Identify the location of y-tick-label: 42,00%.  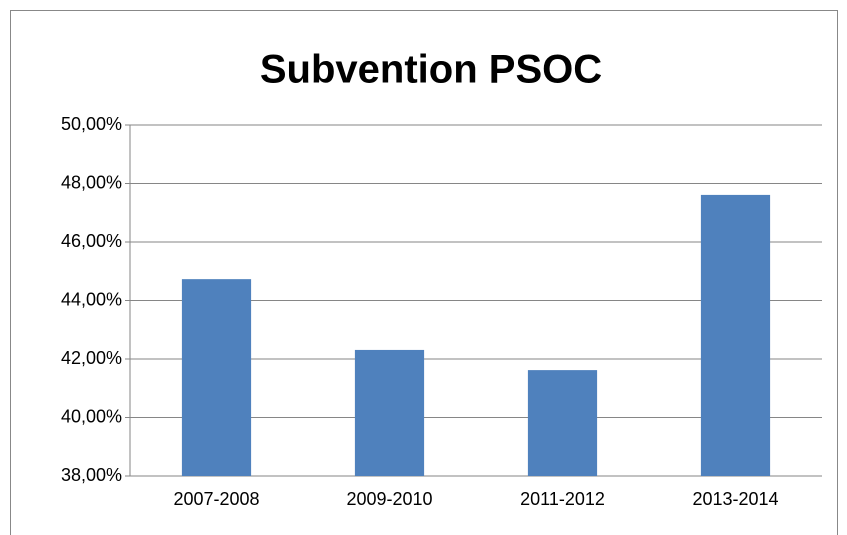
(91, 358).